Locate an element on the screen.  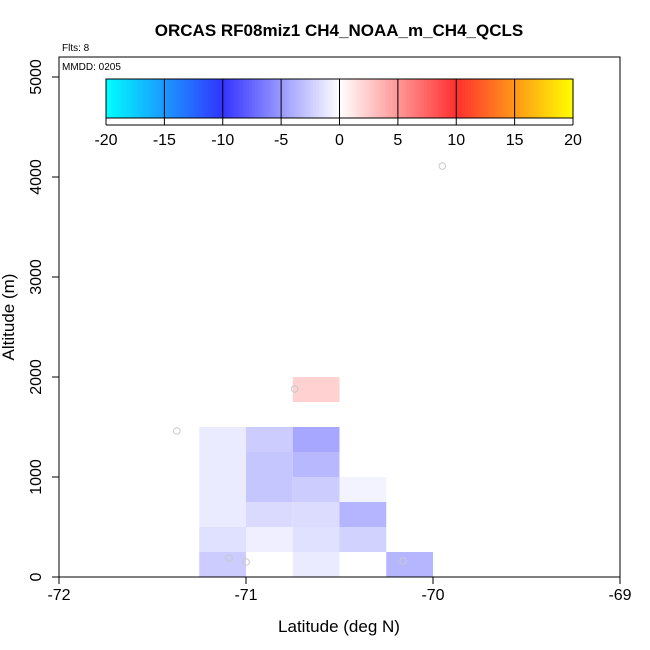
y-axis: 0 1000 2000 3000 4000 5000 is located at coordinates (44, 320).